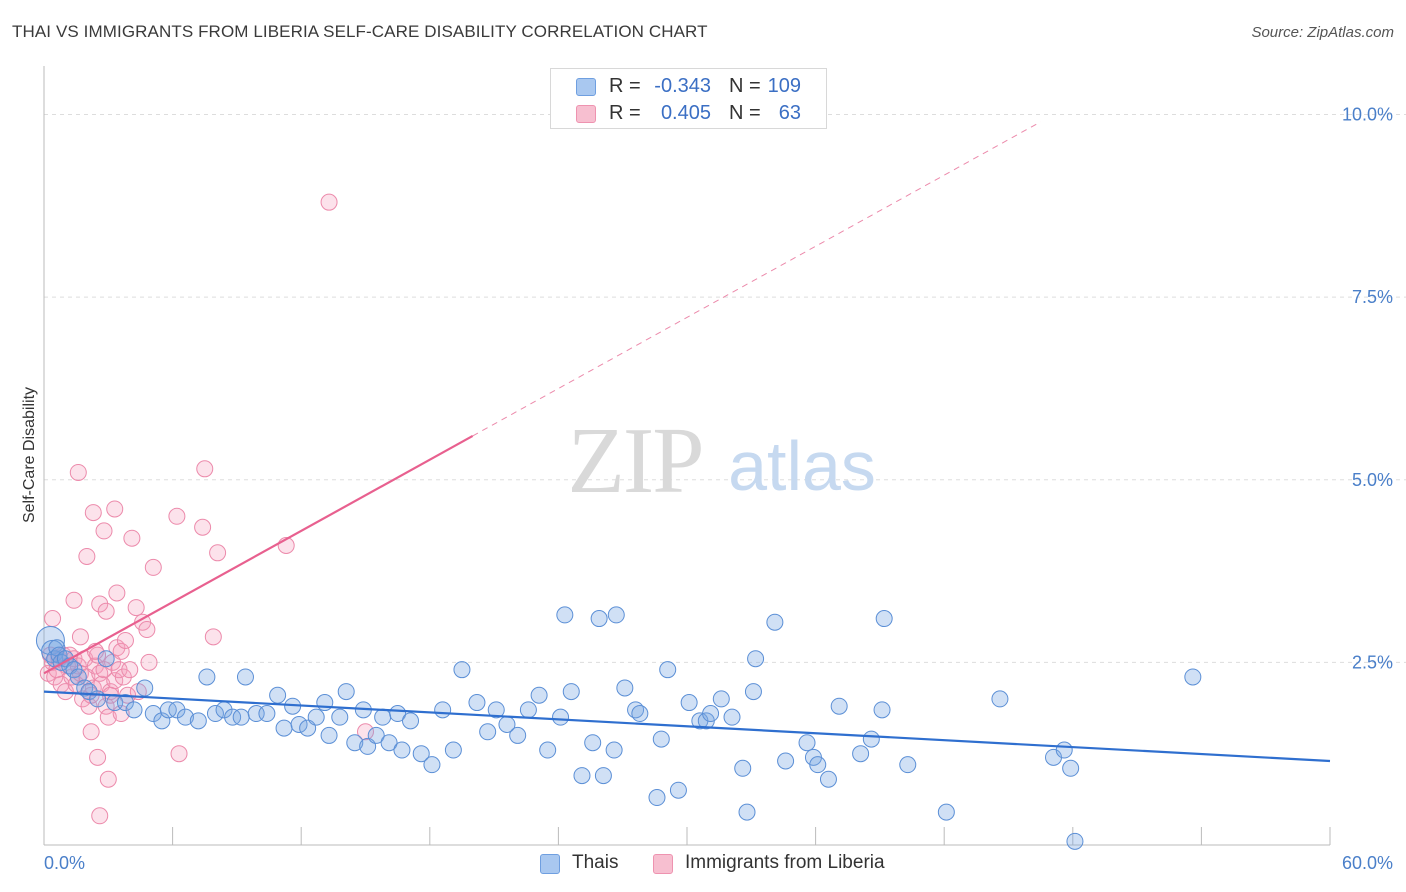 This screenshot has height=892, width=1406. Describe the element at coordinates (1372, 662) in the screenshot. I see `y-tick-label: 2.5%` at that location.